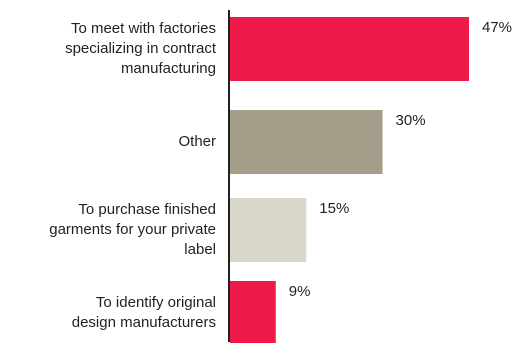  What do you see at coordinates (299, 291) in the screenshot?
I see `value-label-4: 9%` at bounding box center [299, 291].